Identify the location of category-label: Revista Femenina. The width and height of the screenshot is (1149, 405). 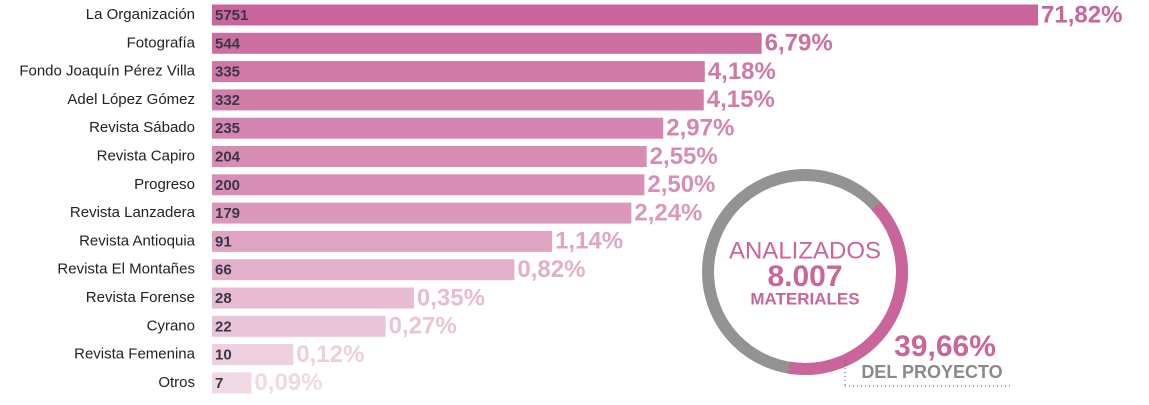
(135, 354).